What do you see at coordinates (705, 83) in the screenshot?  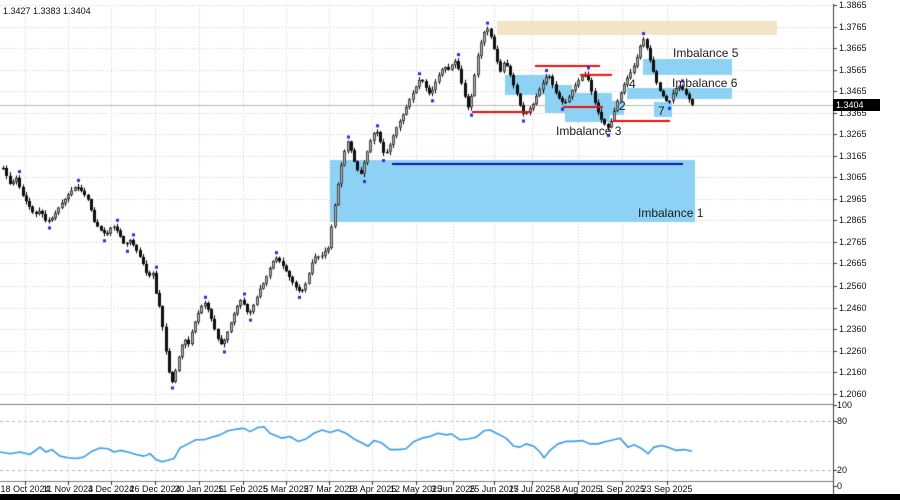 I see `imbalance-label: Imbalance 6` at bounding box center [705, 83].